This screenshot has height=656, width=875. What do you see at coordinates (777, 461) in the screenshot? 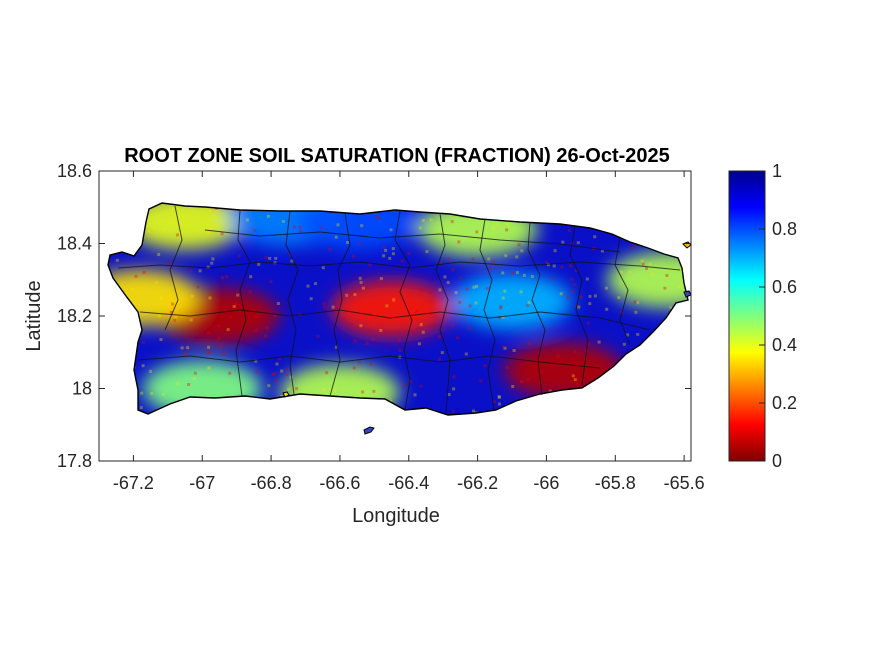
I see `colorbar-tick-label: 0` at bounding box center [777, 461].